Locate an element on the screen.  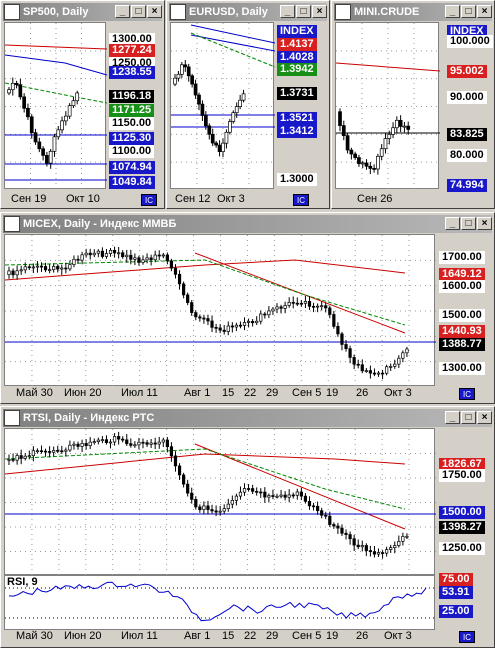
rsi-plot: RSI, 9 is located at coordinates (220, 602).